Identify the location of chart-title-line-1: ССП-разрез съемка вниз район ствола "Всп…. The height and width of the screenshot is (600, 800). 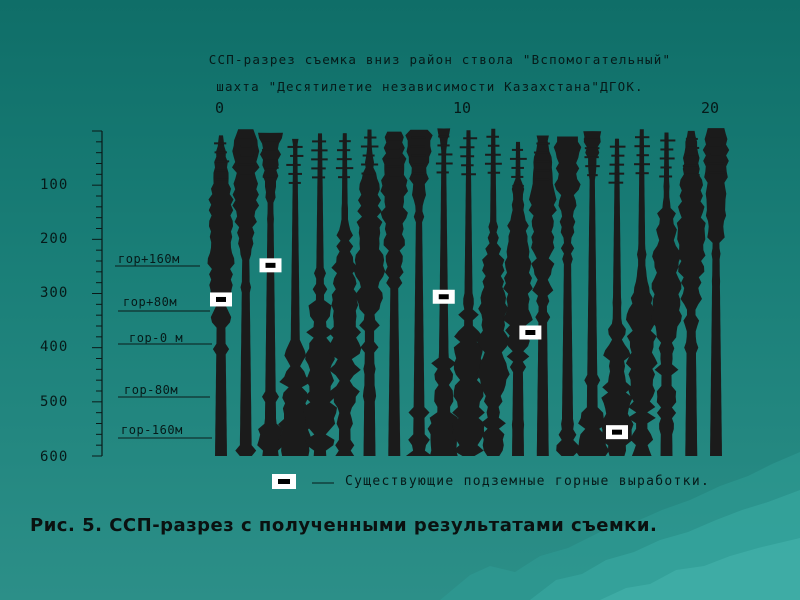
(440, 59).